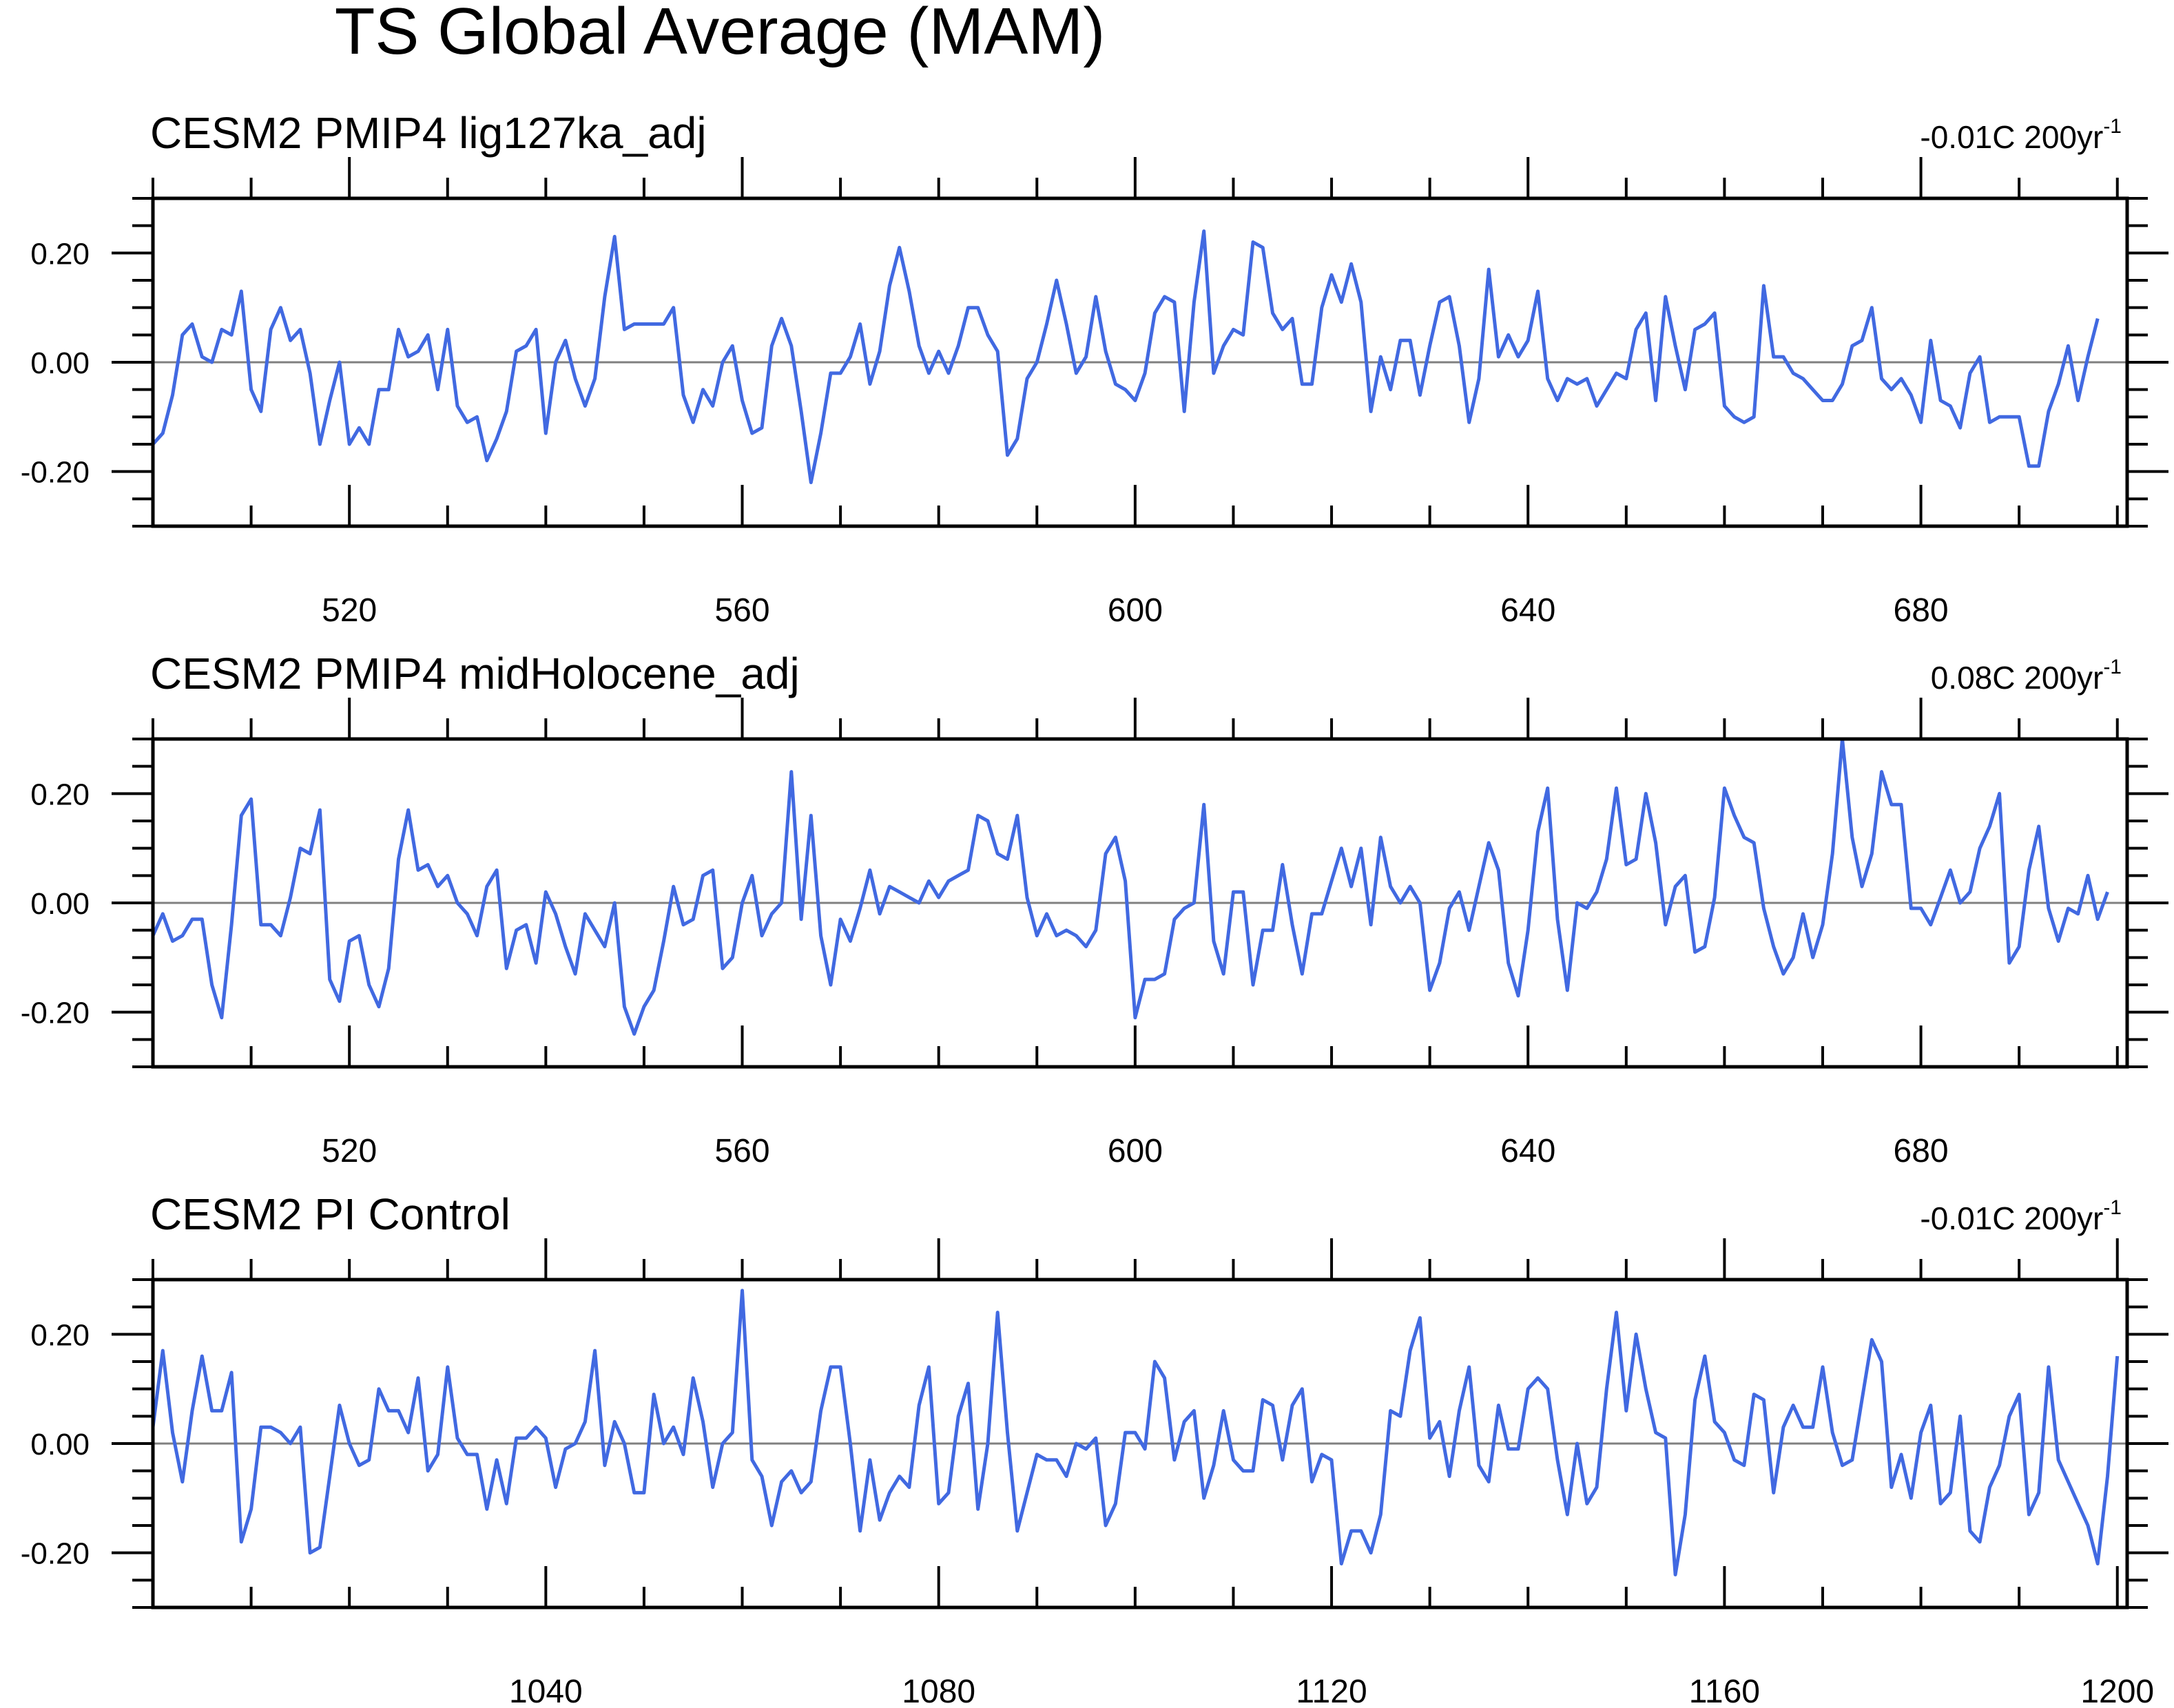 The width and height of the screenshot is (2174, 1708). I want to click on x-tick-label: 1160, so click(1725, 1691).